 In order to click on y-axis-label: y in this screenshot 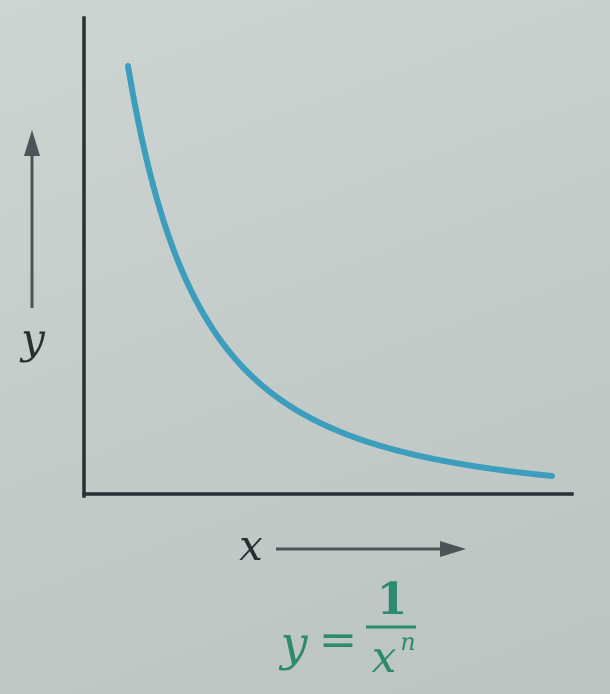, I will do `click(32, 338)`.